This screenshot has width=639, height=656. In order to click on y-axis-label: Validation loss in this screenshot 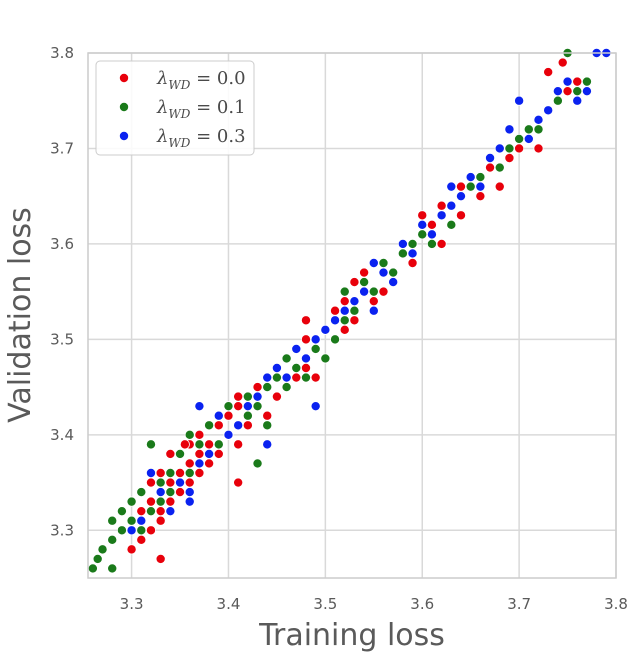, I will do `click(20, 315)`.